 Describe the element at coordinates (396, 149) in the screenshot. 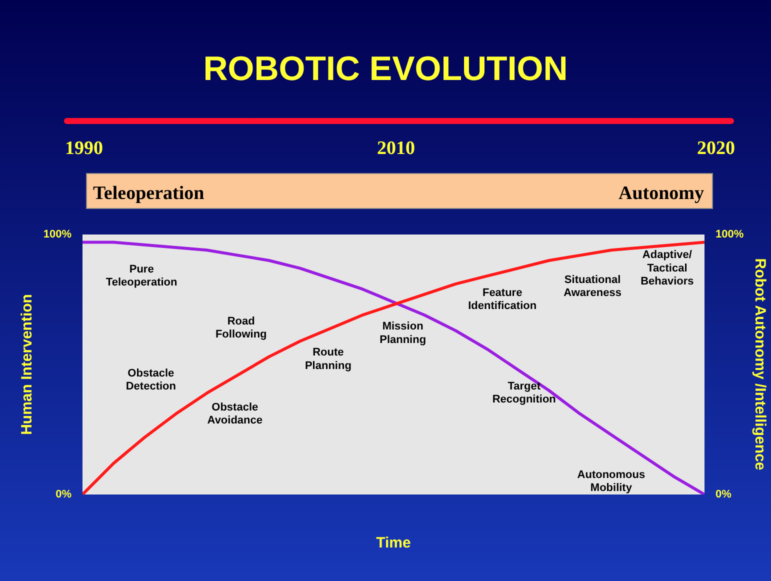

I see `text: 2010` at that location.